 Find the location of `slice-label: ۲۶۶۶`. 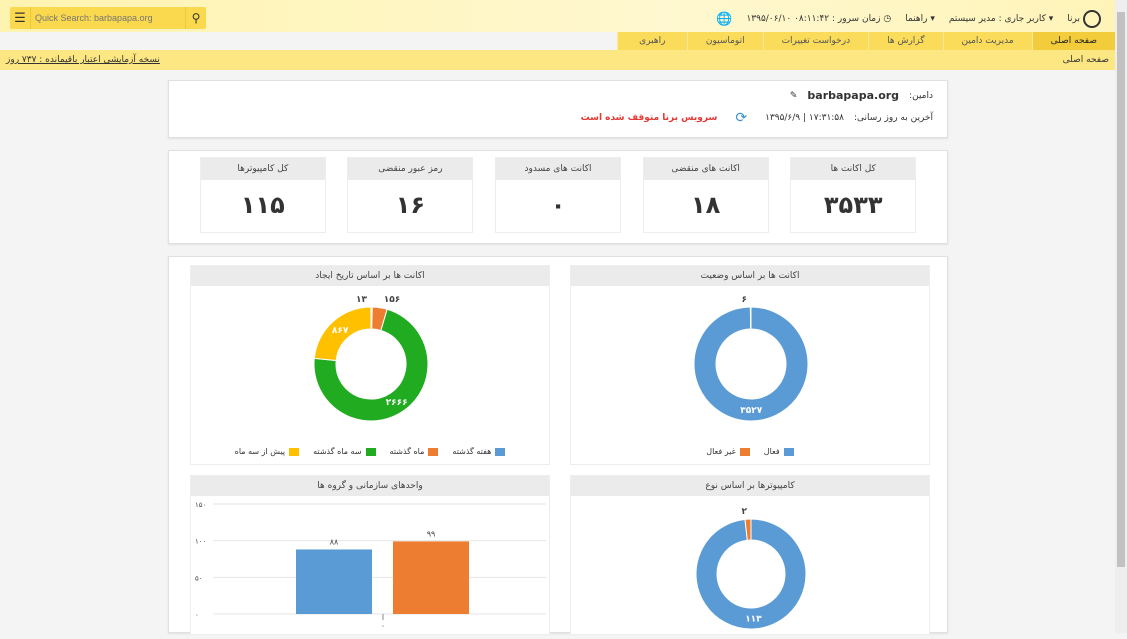

slice-label: ۲۶۶۶ is located at coordinates (397, 403).